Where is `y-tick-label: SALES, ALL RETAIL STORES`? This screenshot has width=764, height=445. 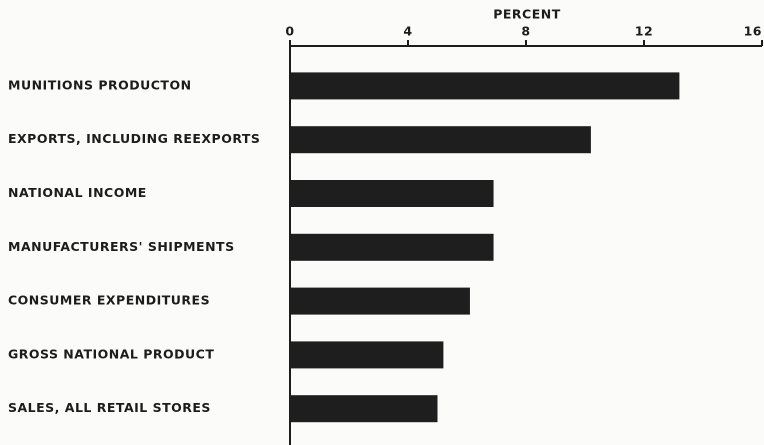 y-tick-label: SALES, ALL RETAIL STORES is located at coordinates (109, 407).